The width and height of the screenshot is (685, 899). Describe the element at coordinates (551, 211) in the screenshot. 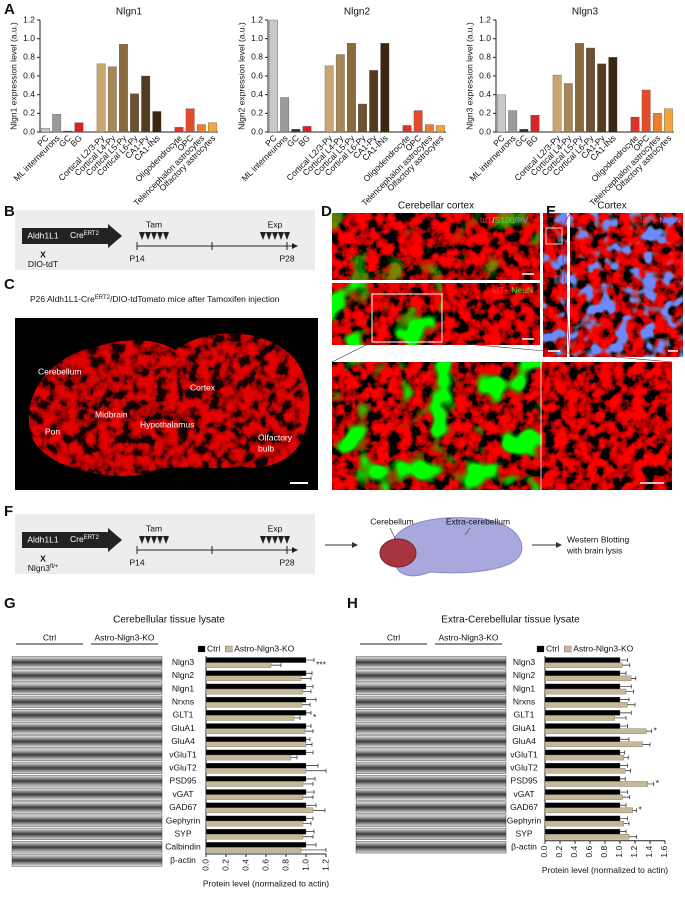

I see `panel-label: E` at that location.